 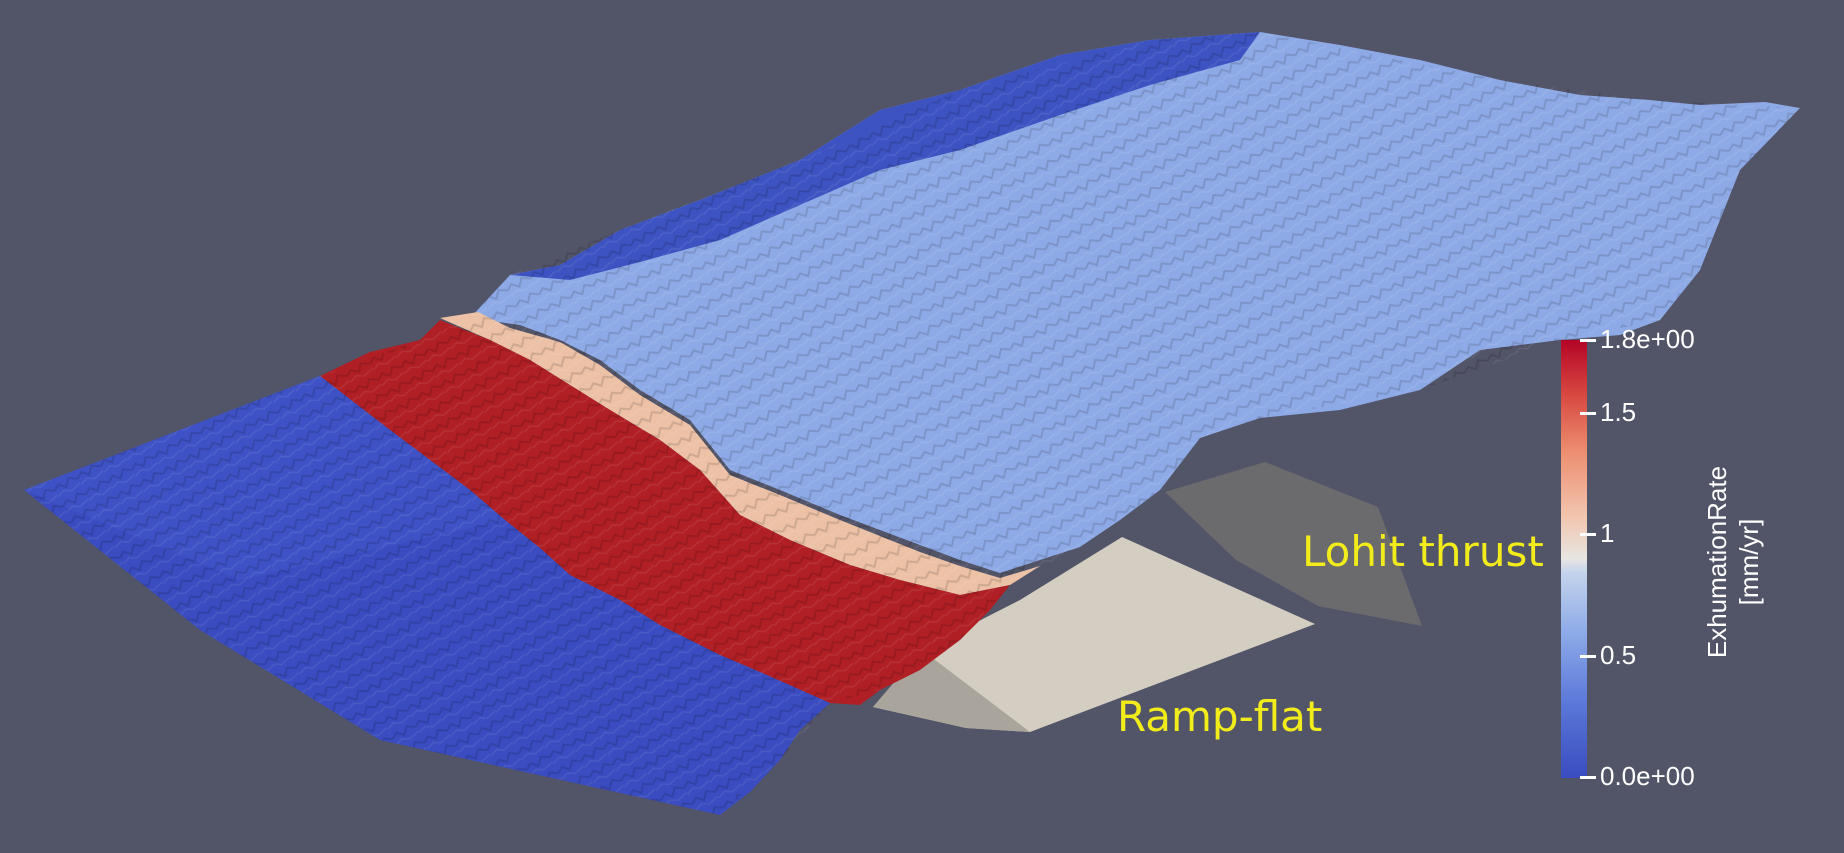 I want to click on colorbar-label-1: 1, so click(x=1607, y=533).